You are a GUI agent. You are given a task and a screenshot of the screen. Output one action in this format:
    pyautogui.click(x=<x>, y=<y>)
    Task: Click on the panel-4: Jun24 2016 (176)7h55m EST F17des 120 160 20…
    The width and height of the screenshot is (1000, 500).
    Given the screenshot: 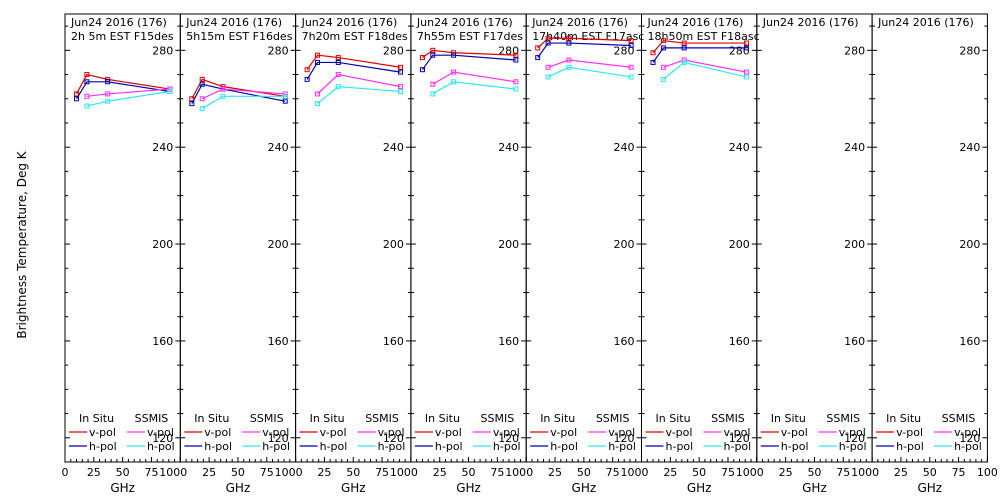 What is the action you would take?
    pyautogui.click(x=468, y=254)
    